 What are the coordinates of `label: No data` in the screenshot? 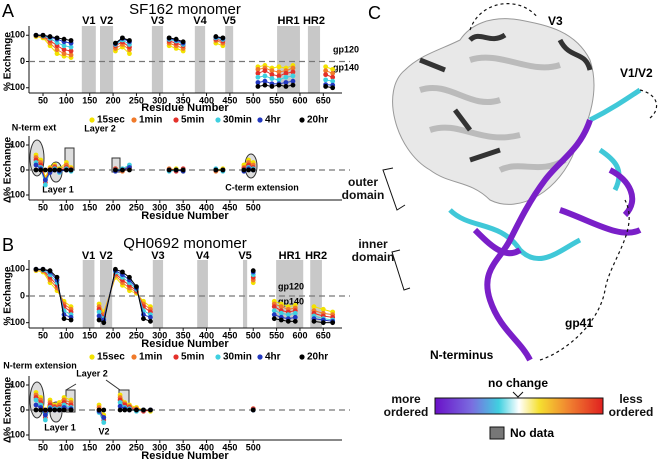 It's located at (532, 433).